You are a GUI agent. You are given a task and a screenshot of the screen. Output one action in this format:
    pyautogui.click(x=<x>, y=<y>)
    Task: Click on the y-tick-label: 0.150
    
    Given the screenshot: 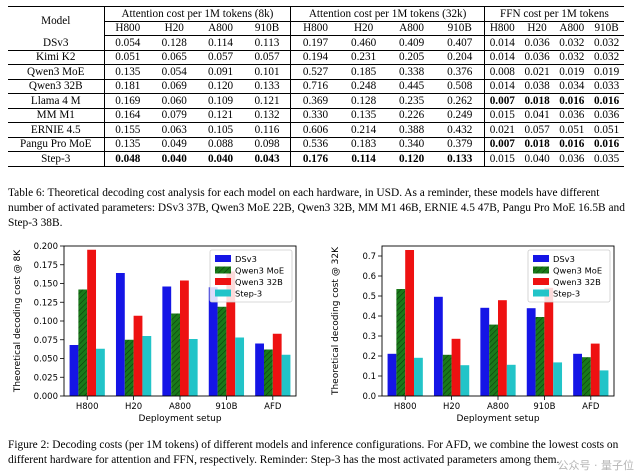 What is the action you would take?
    pyautogui.click(x=46, y=285)
    